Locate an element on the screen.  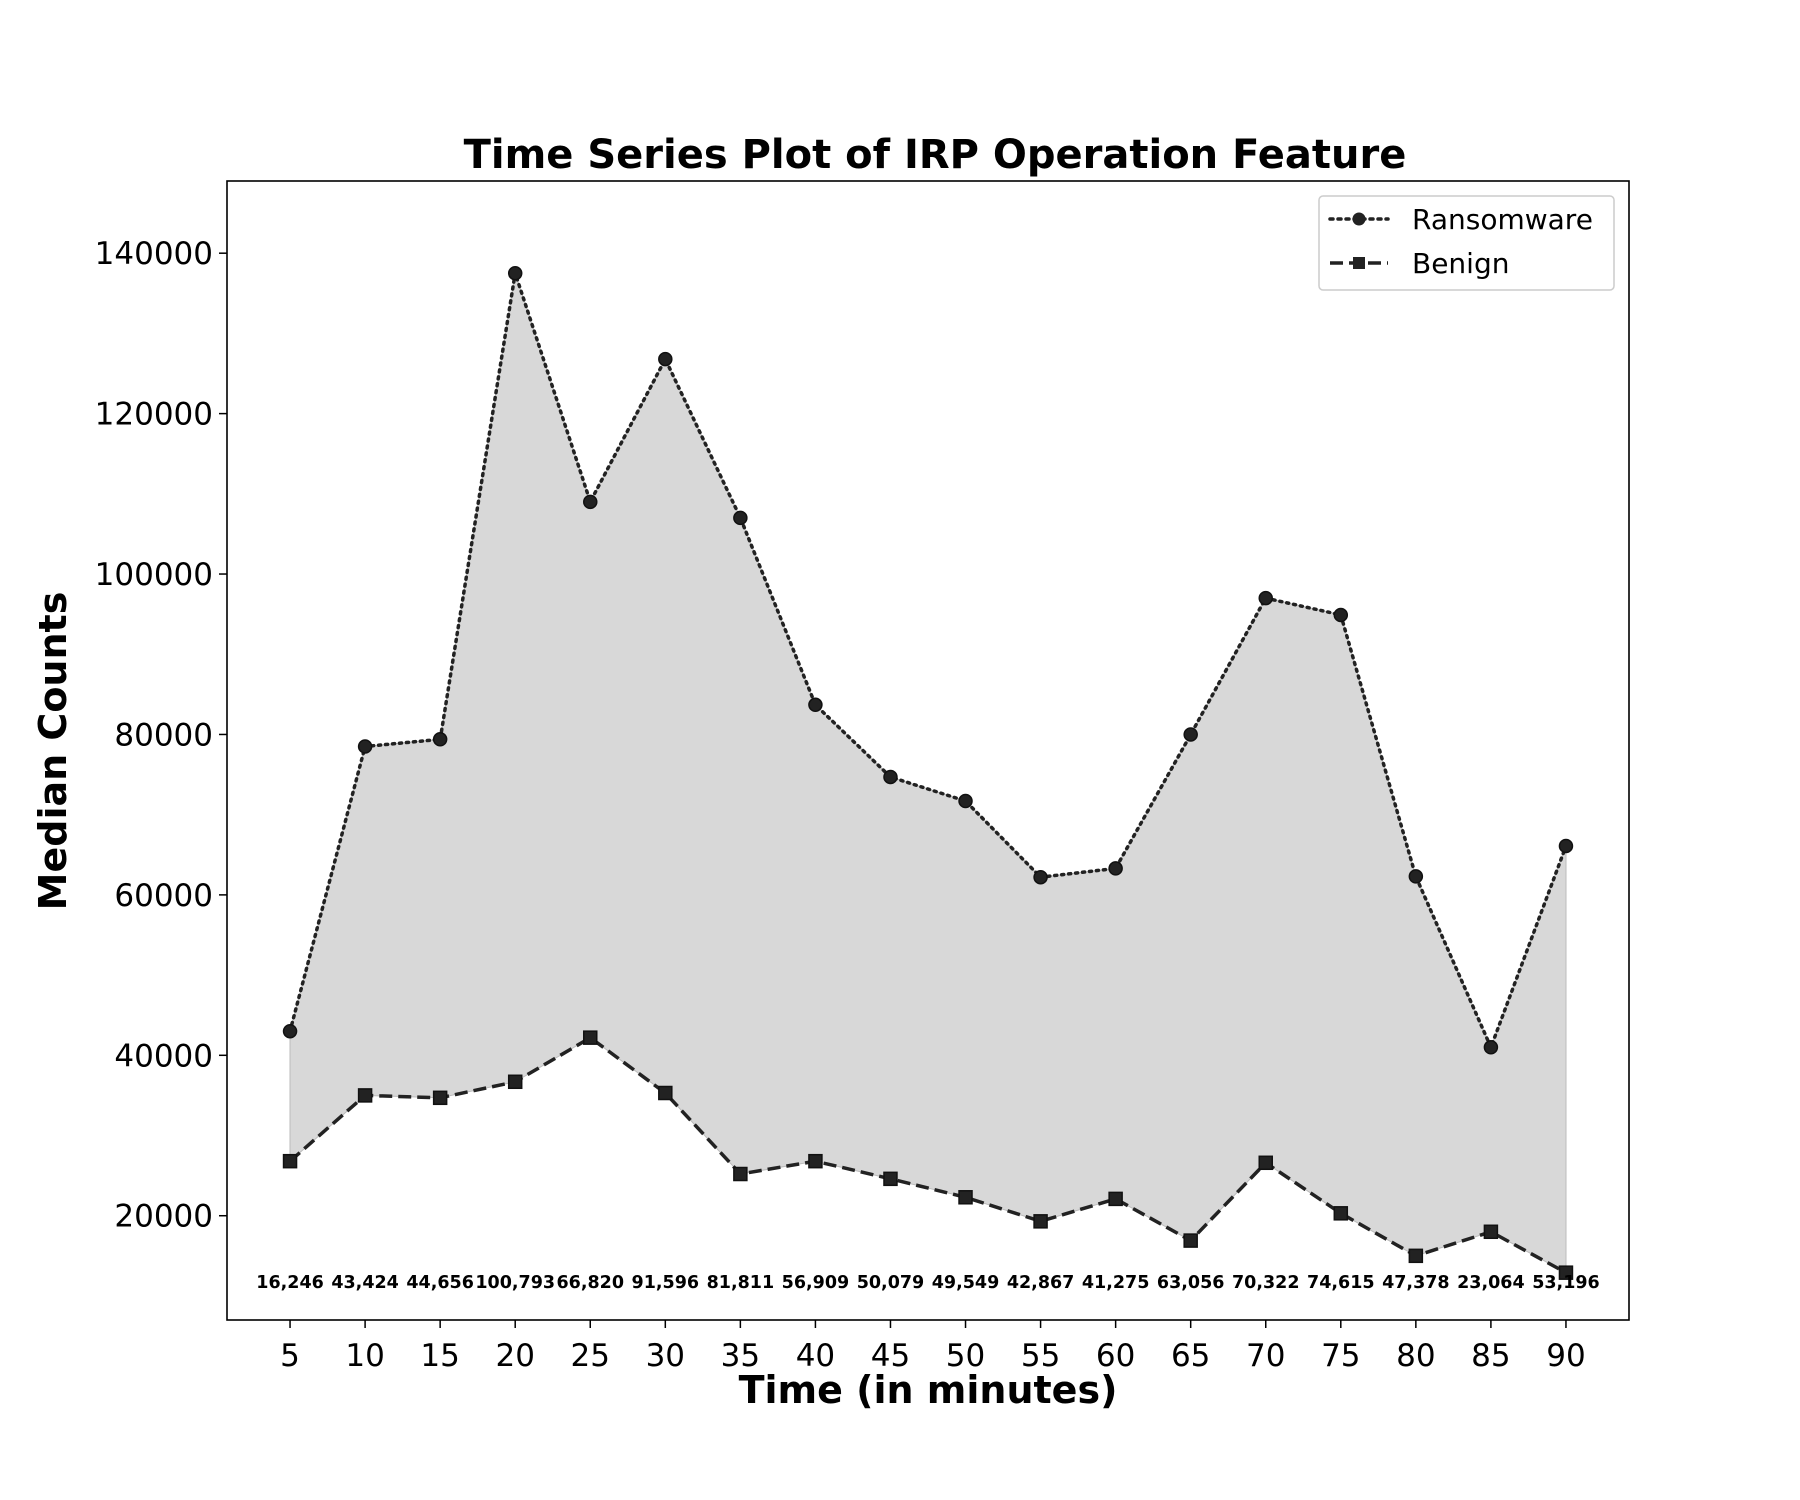
y-tick-label: 40000 is located at coordinates (163, 1056).